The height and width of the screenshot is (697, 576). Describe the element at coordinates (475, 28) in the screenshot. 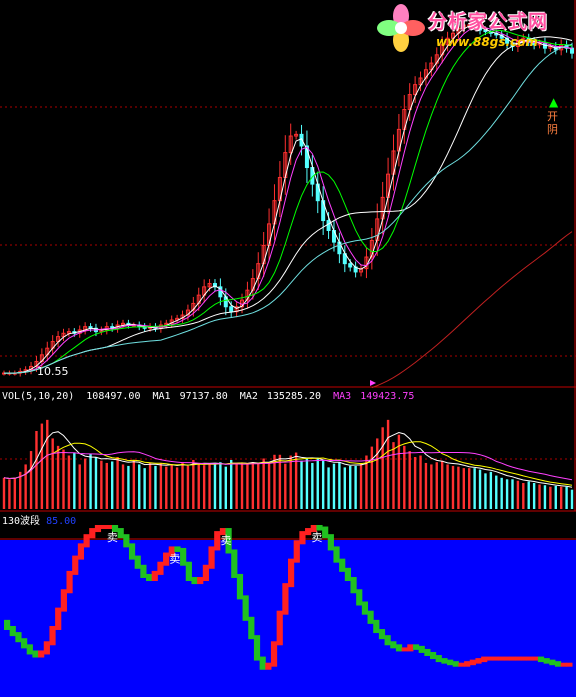

I see `site-logo: 分析家公式网 www.88gs.com` at that location.